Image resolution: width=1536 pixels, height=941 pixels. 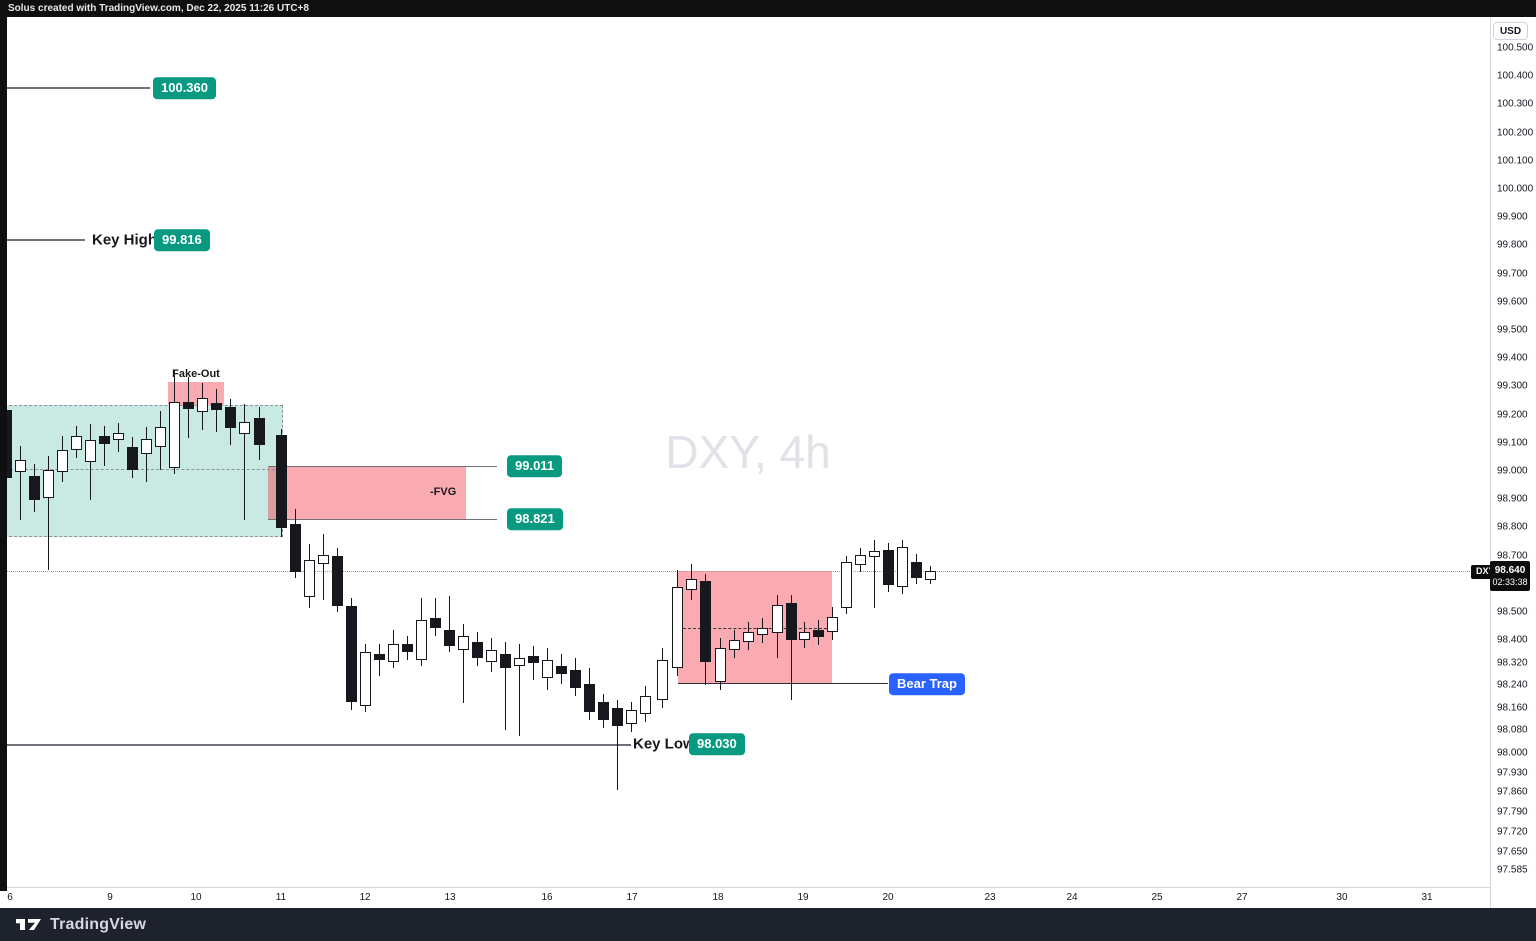 I want to click on time-tick-label: 12, so click(x=365, y=897).